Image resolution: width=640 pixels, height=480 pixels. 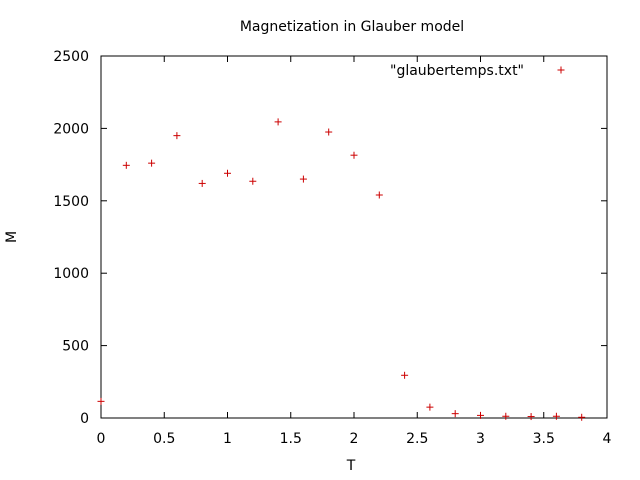 What do you see at coordinates (457, 71) in the screenshot?
I see `legend-label: "glaubertemps.txt"` at bounding box center [457, 71].